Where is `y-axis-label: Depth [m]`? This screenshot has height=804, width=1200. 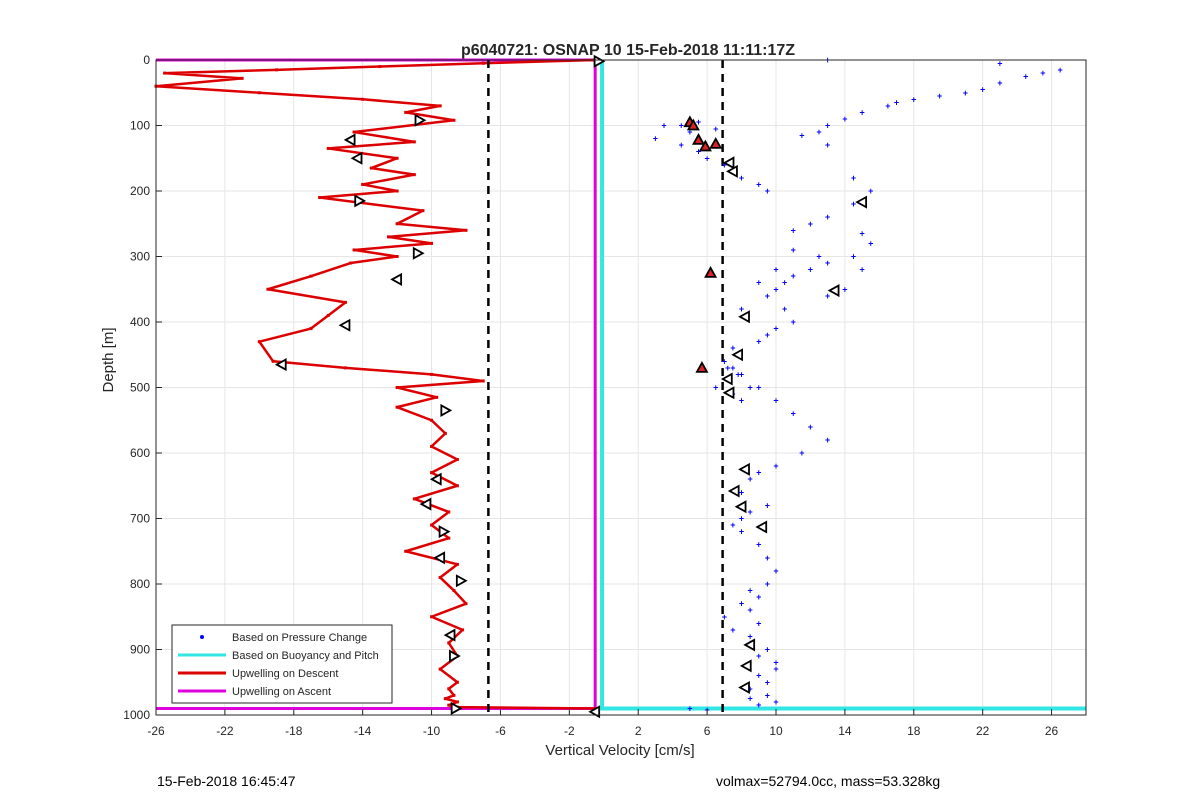
y-axis-label: Depth [m] is located at coordinates (108, 359).